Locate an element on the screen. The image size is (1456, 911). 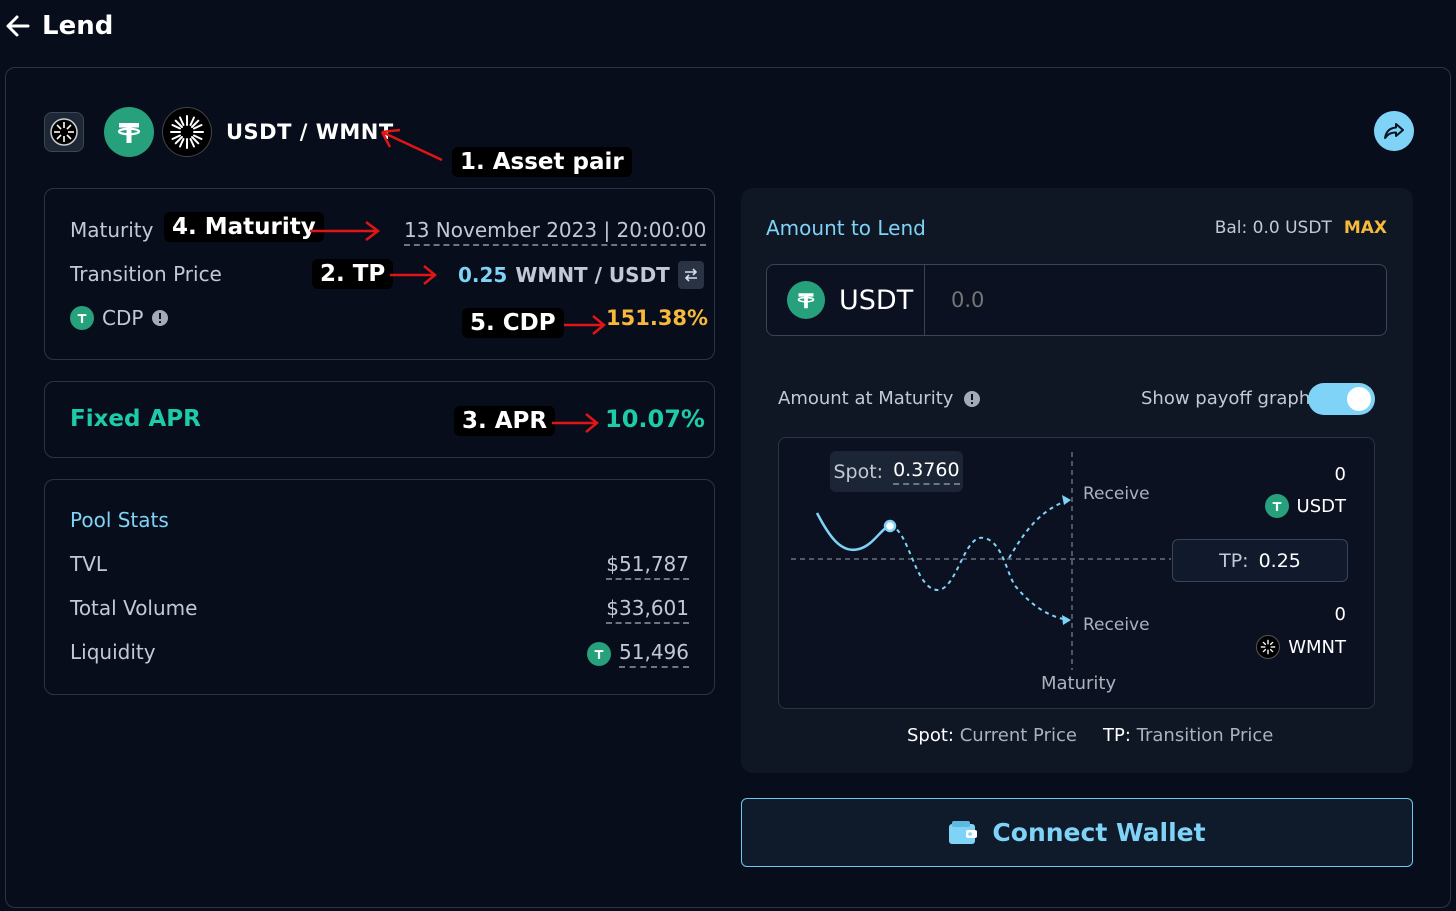
maturity-value: 13 November 2023 | 20:00:00 is located at coordinates (555, 232).